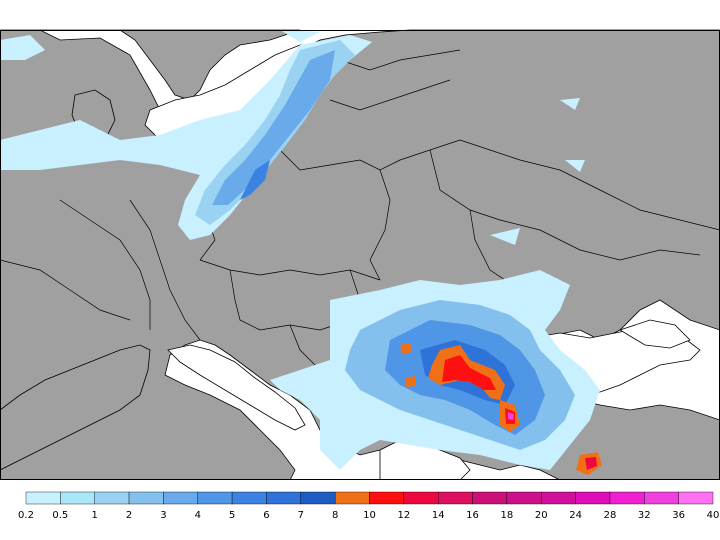 Image resolution: width=720 pixels, height=540 pixels. I want to click on legend-color-boxes, so click(369, 498).